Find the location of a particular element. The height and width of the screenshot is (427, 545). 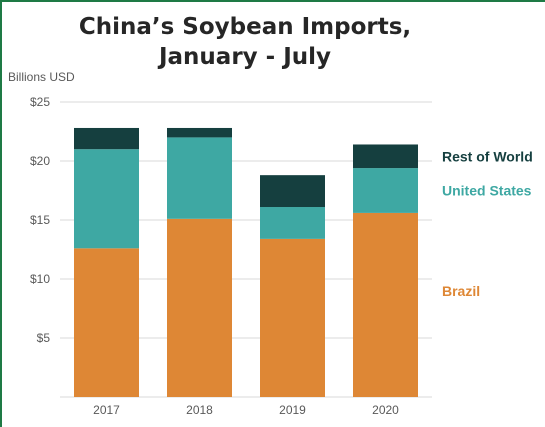

x-tick-label: 2020 is located at coordinates (385, 410).